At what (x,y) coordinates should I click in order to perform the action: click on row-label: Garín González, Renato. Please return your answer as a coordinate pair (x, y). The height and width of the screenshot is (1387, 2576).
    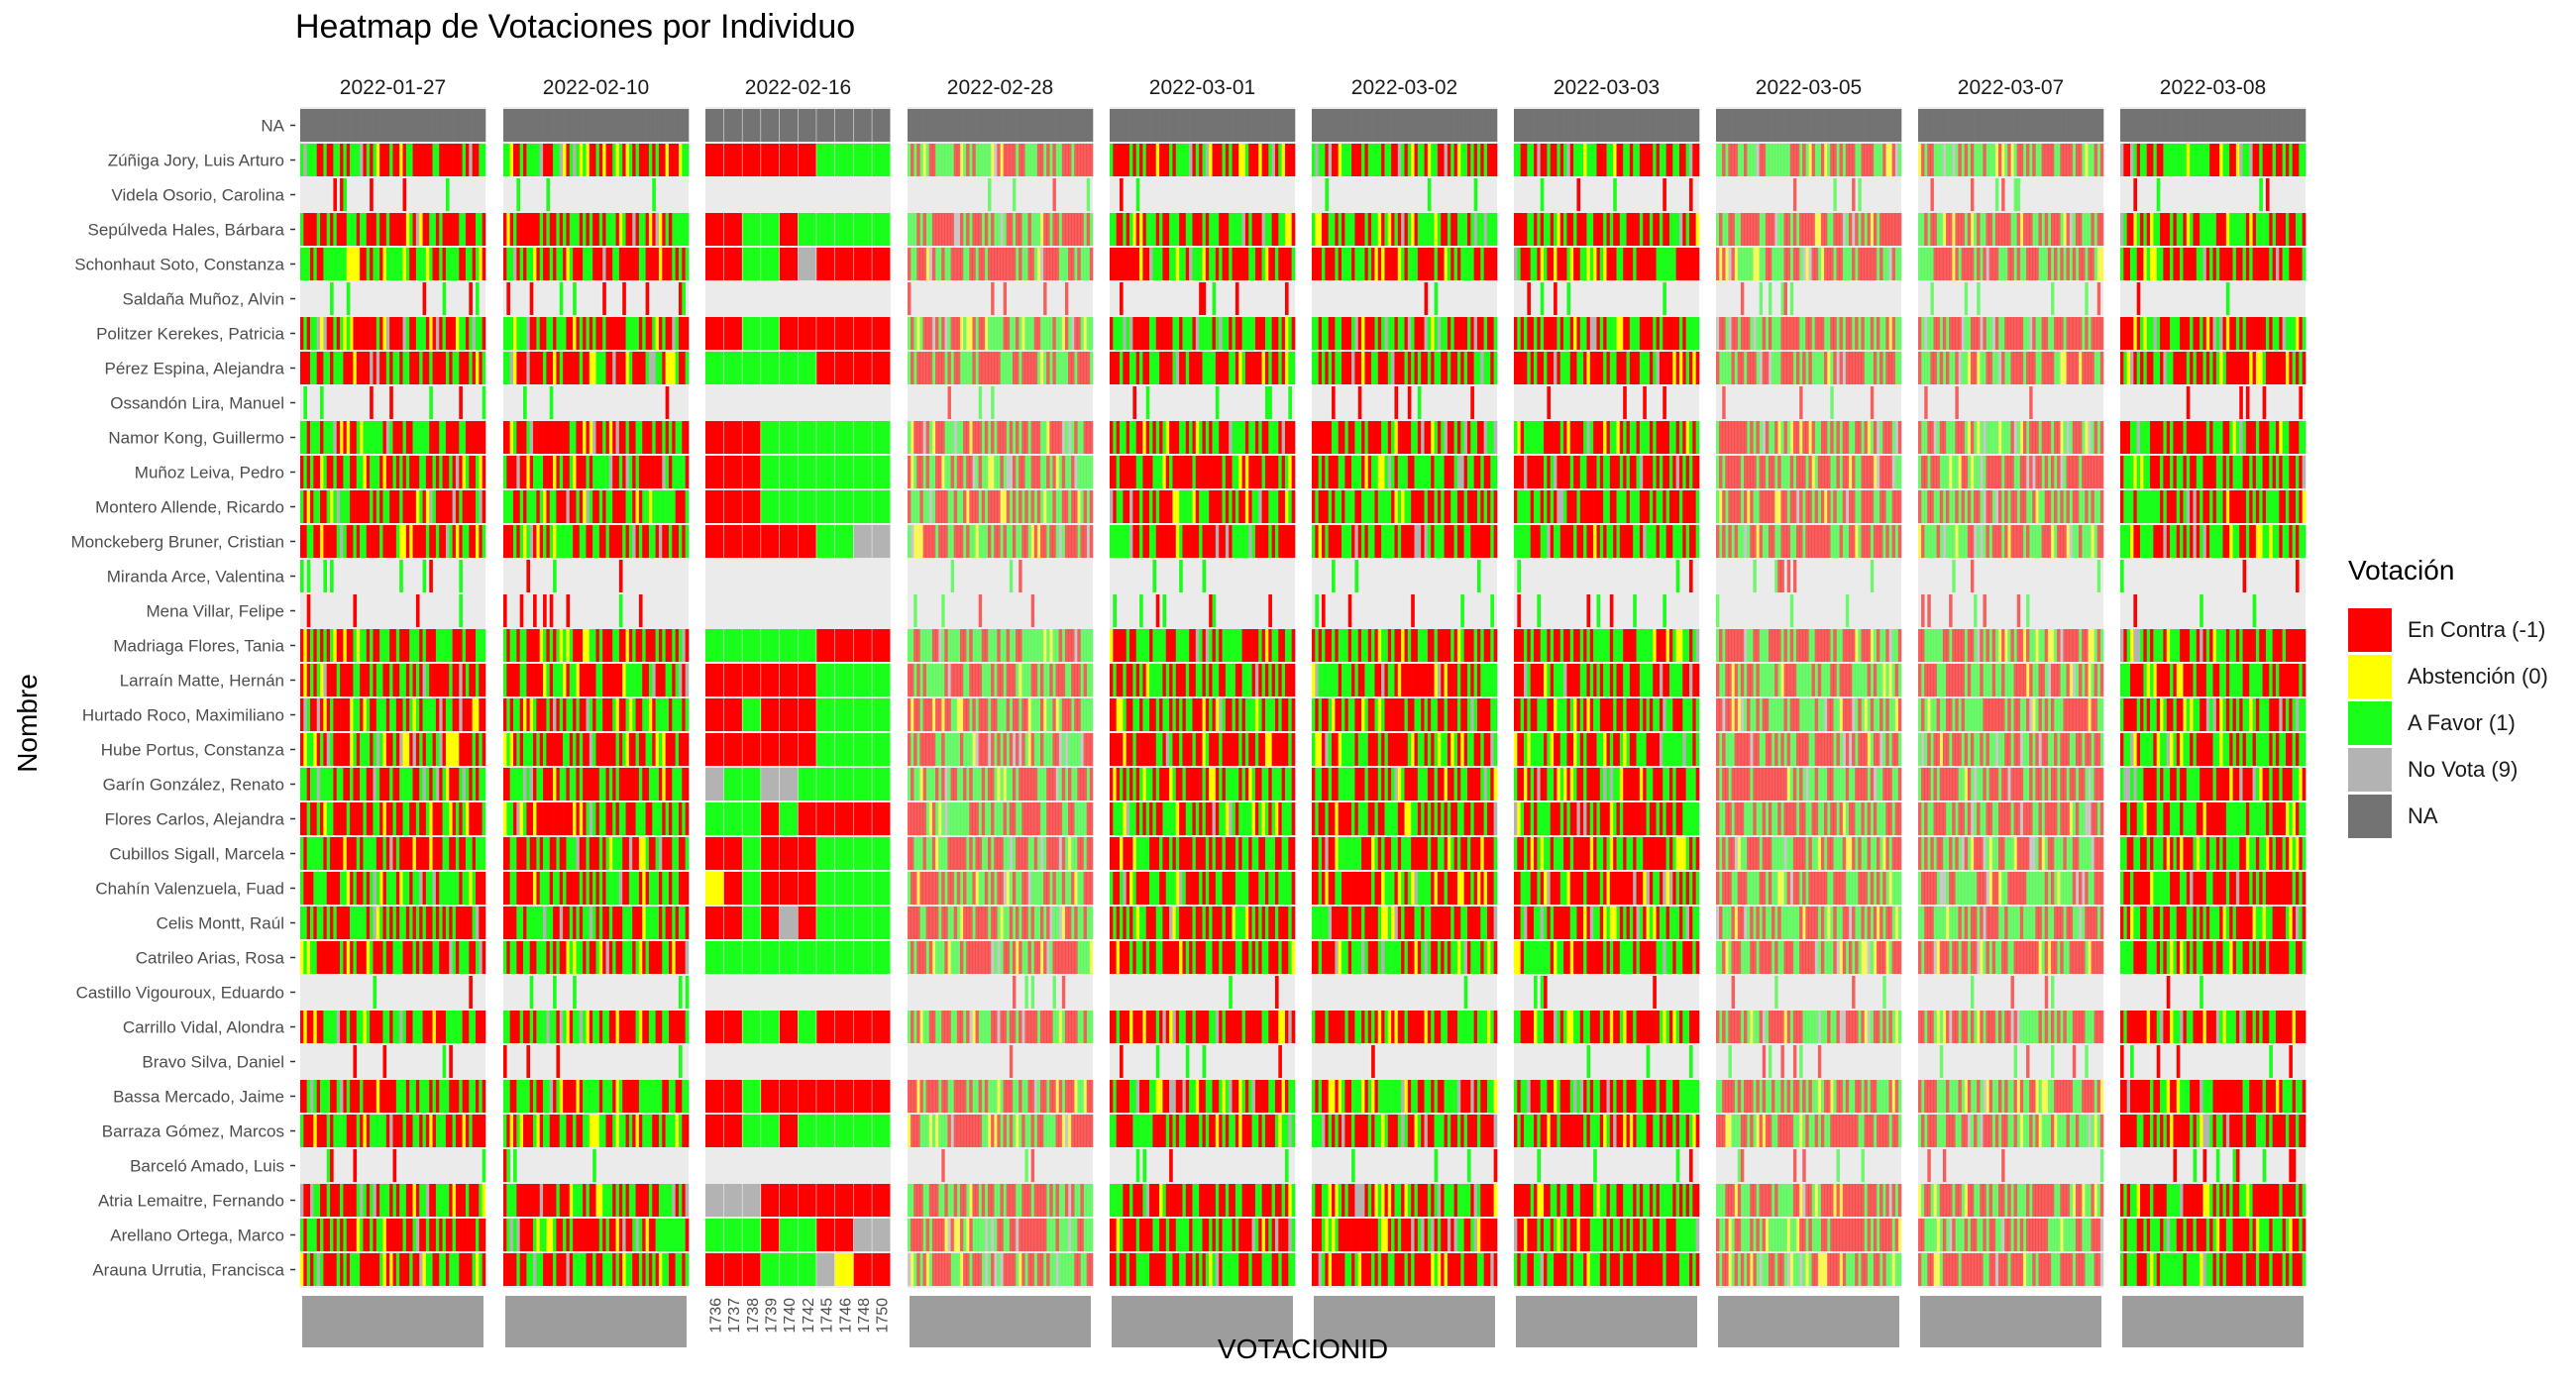
    Looking at the image, I should click on (194, 785).